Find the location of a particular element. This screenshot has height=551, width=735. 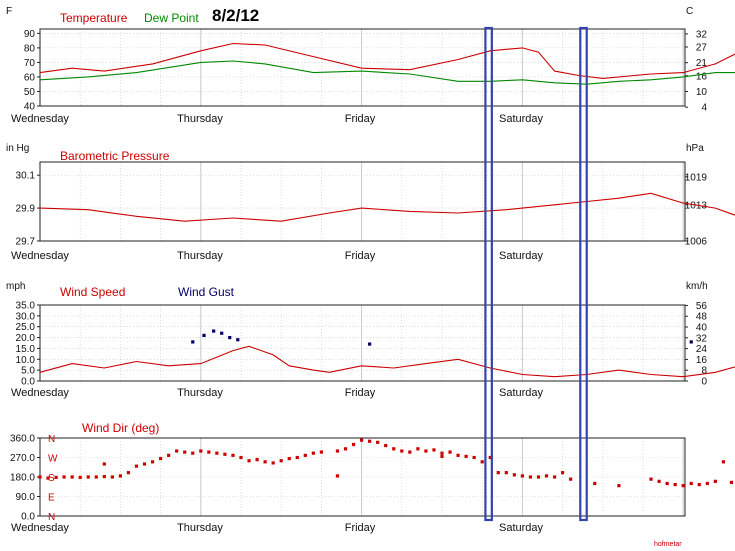

compass-label: E is located at coordinates (51, 498).